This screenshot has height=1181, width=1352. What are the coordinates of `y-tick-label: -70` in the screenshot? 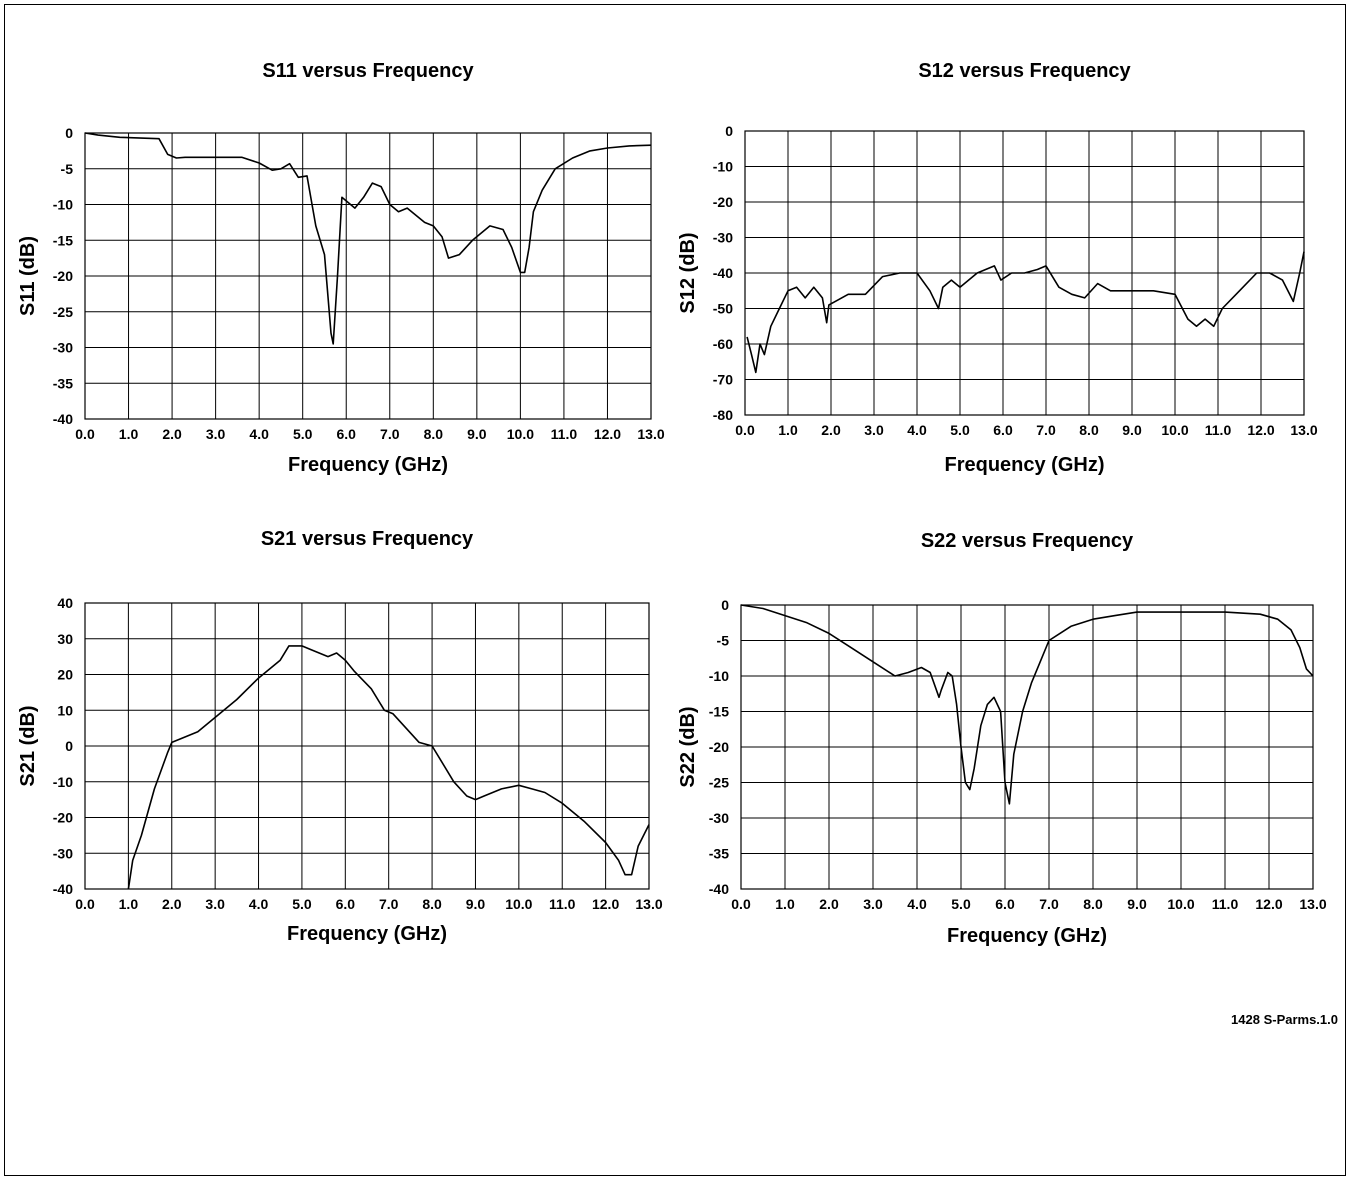 It's located at (723, 380).